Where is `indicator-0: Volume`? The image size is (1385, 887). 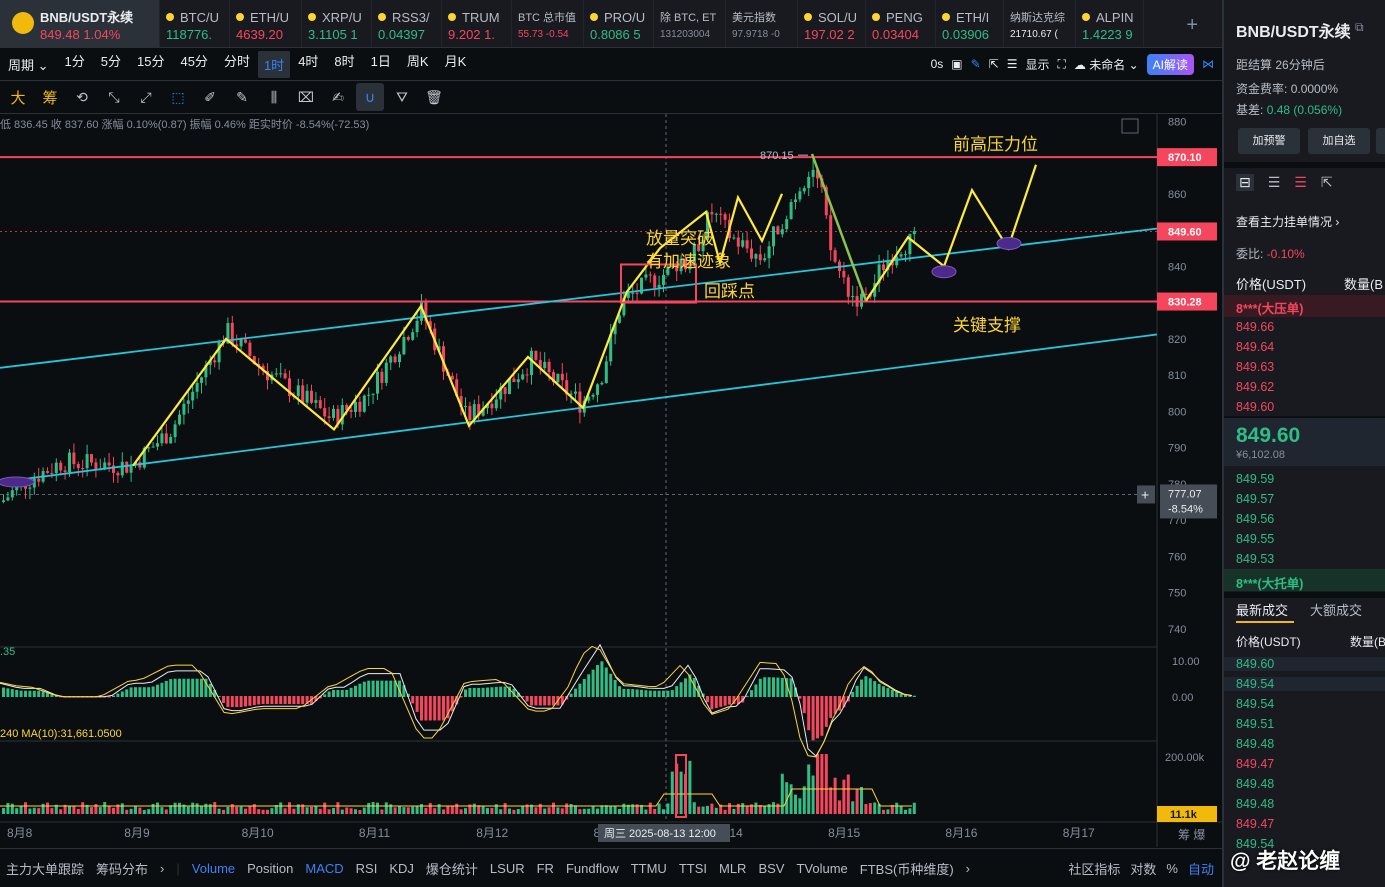 indicator-0: Volume is located at coordinates (213, 868).